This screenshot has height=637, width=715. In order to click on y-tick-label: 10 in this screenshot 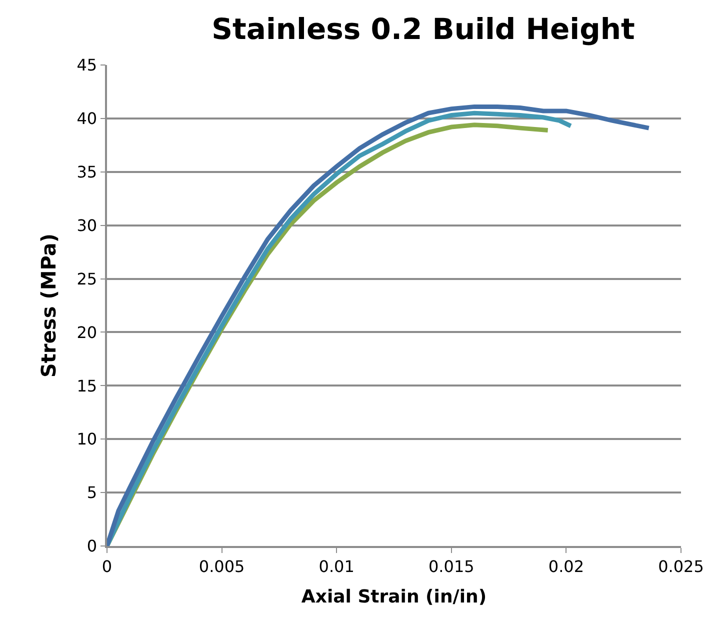, I will do `click(87, 439)`.